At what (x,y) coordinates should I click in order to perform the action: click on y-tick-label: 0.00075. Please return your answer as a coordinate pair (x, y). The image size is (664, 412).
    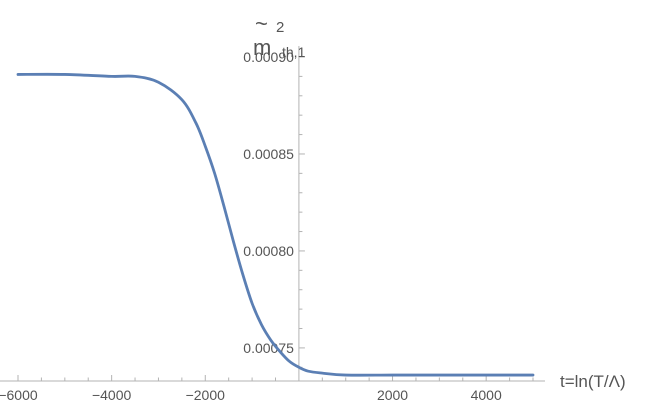
    Looking at the image, I should click on (268, 348).